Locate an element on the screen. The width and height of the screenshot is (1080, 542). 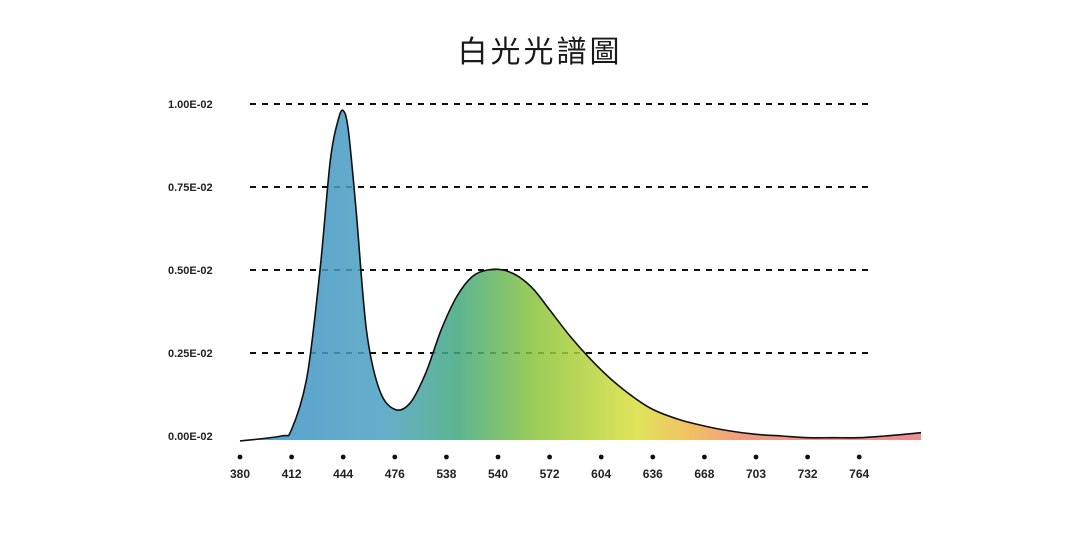
x-tick-label: 444 is located at coordinates (343, 474).